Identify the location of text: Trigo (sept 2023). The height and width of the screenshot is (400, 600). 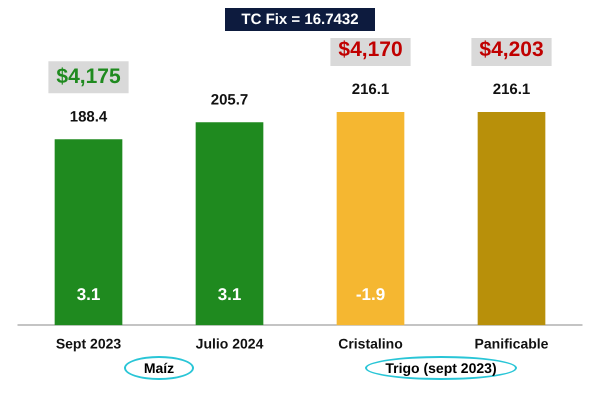
(441, 368).